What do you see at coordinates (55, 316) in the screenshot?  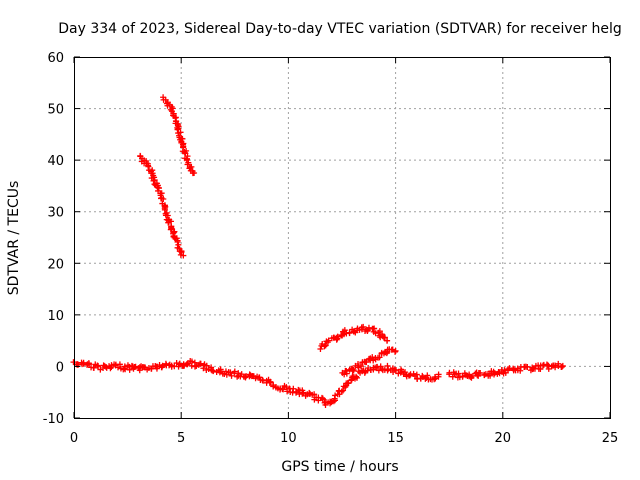 I see `y-tick-label: 10` at bounding box center [55, 316].